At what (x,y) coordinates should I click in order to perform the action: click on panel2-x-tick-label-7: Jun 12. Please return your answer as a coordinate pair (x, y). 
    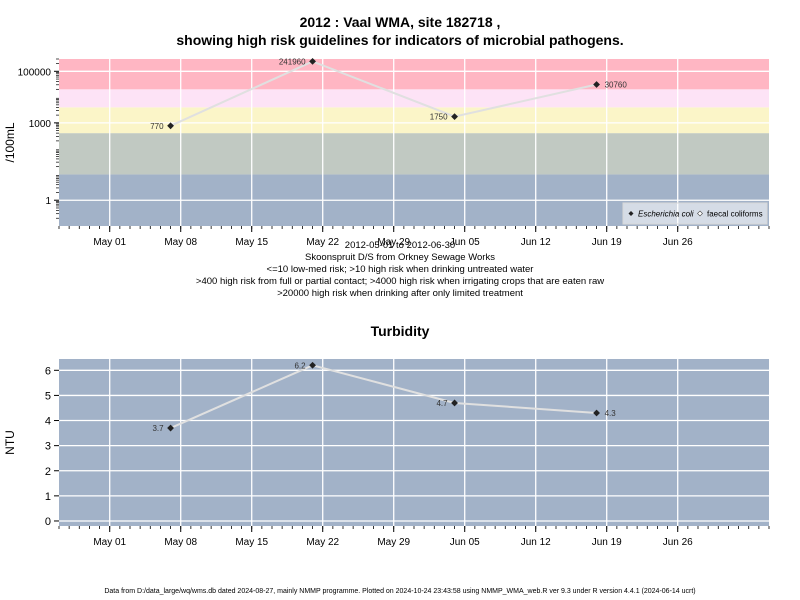
    Looking at the image, I should click on (536, 542).